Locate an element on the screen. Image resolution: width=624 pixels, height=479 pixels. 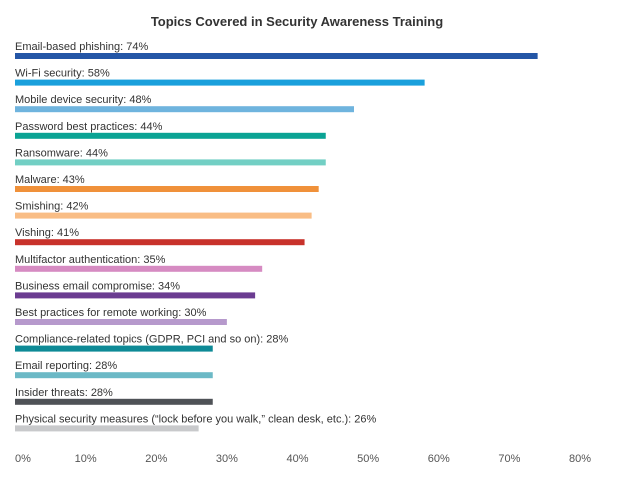
bar-label: Email-based phishing: 74% is located at coordinates (82, 47).